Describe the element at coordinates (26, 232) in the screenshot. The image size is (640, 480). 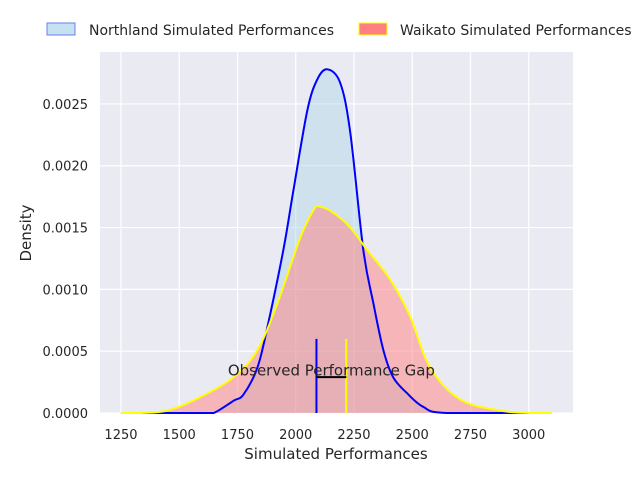
I see `y-axis-label: Density` at that location.